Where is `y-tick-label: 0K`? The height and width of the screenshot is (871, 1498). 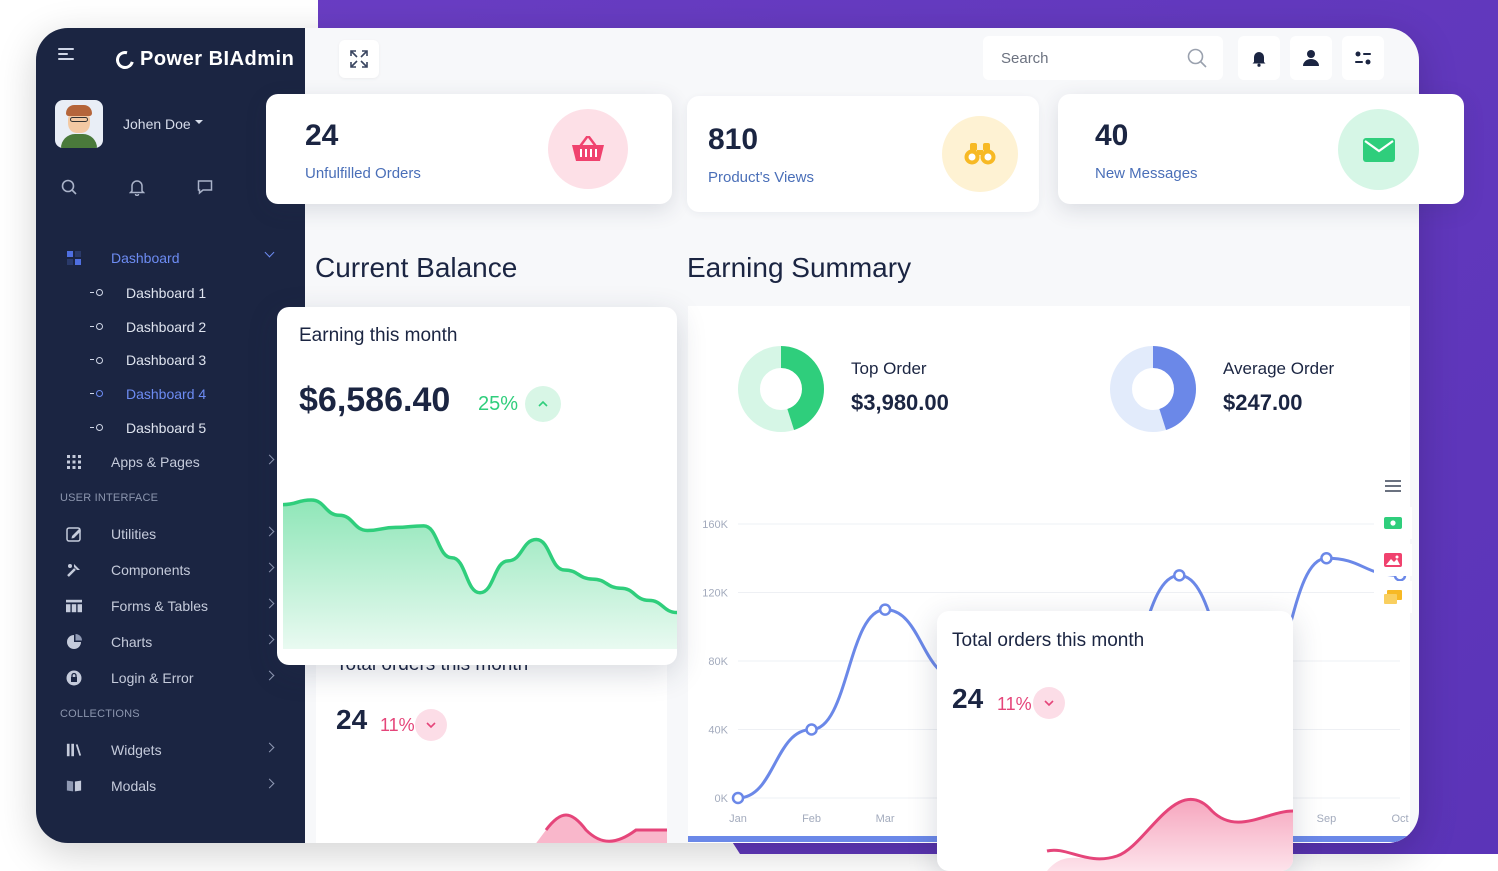 y-tick-label: 0K is located at coordinates (722, 799).